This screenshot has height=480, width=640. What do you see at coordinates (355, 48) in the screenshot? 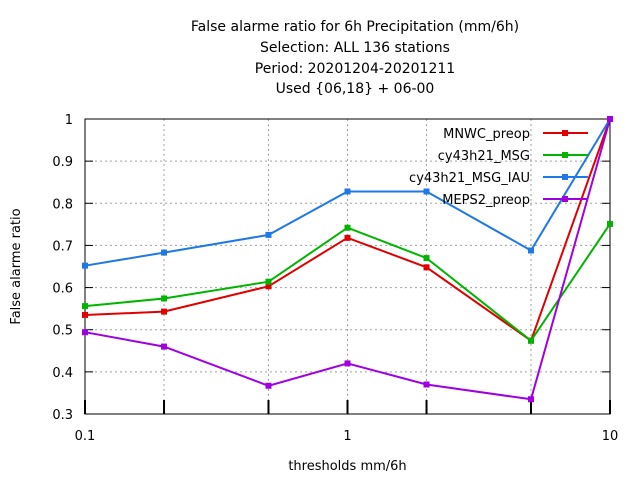
I see `chart-title-line-2: Selection: ALL 136 stations` at bounding box center [355, 48].